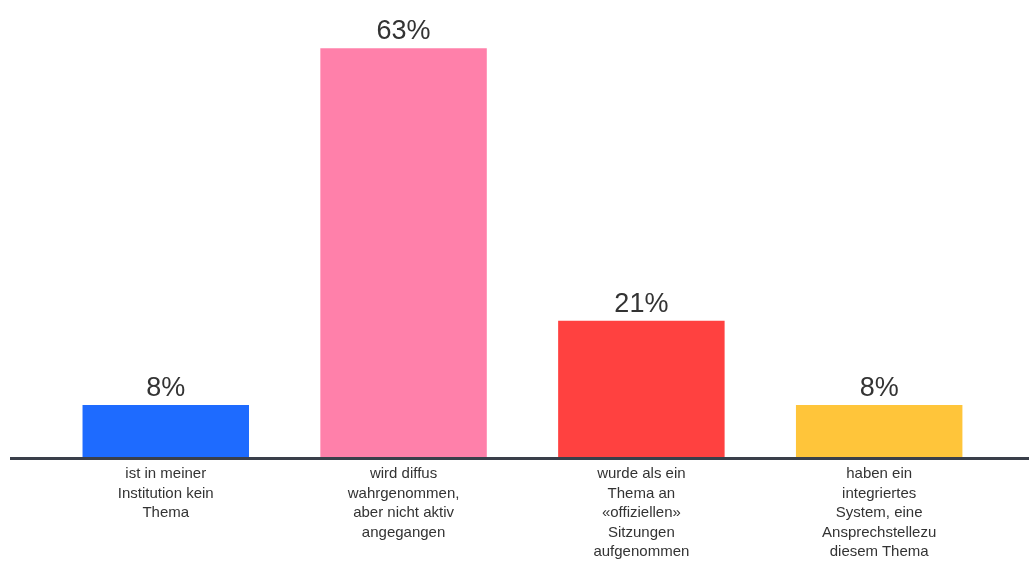 This screenshot has height=570, width=1029. Describe the element at coordinates (403, 502) in the screenshot. I see `x-tick-label: wird diffus wahrgenommen, aber nicht aktiv angegangen` at that location.